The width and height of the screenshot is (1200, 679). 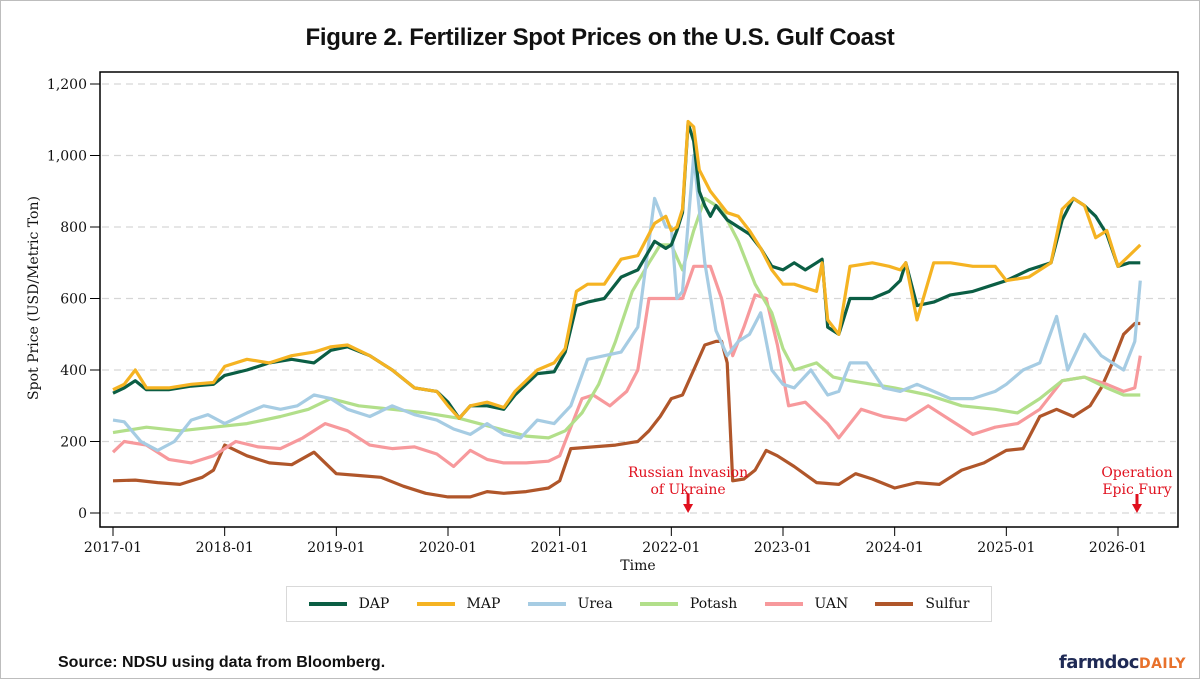 I want to click on x-tick-label: 2020-01, so click(x=448, y=548).